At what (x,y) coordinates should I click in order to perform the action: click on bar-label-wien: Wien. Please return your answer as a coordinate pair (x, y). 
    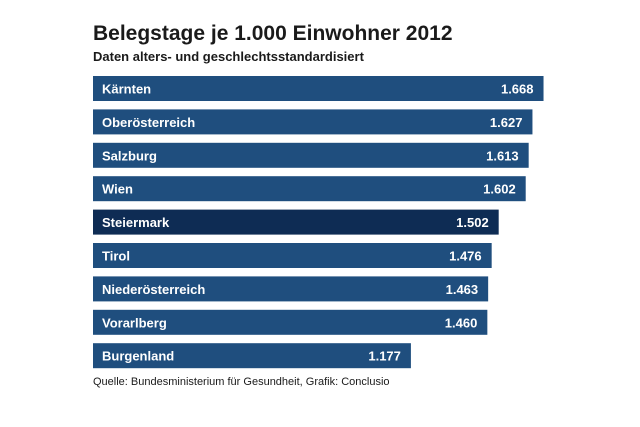
    Looking at the image, I should click on (117, 189).